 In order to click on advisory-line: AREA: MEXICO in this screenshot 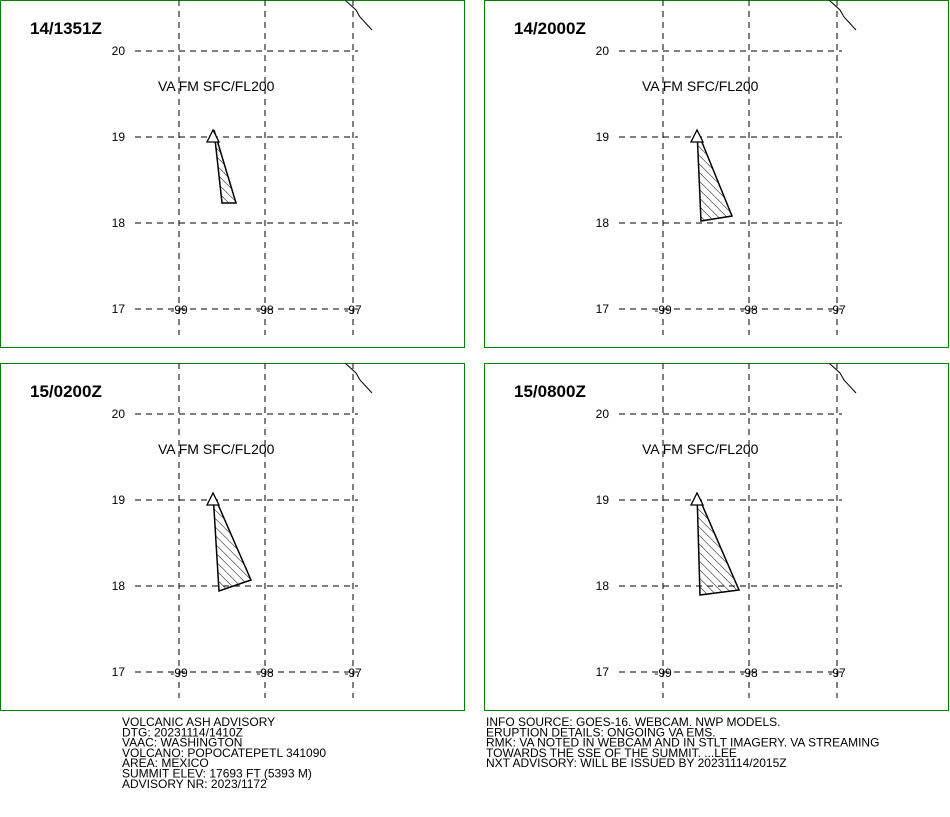, I will do `click(165, 763)`.